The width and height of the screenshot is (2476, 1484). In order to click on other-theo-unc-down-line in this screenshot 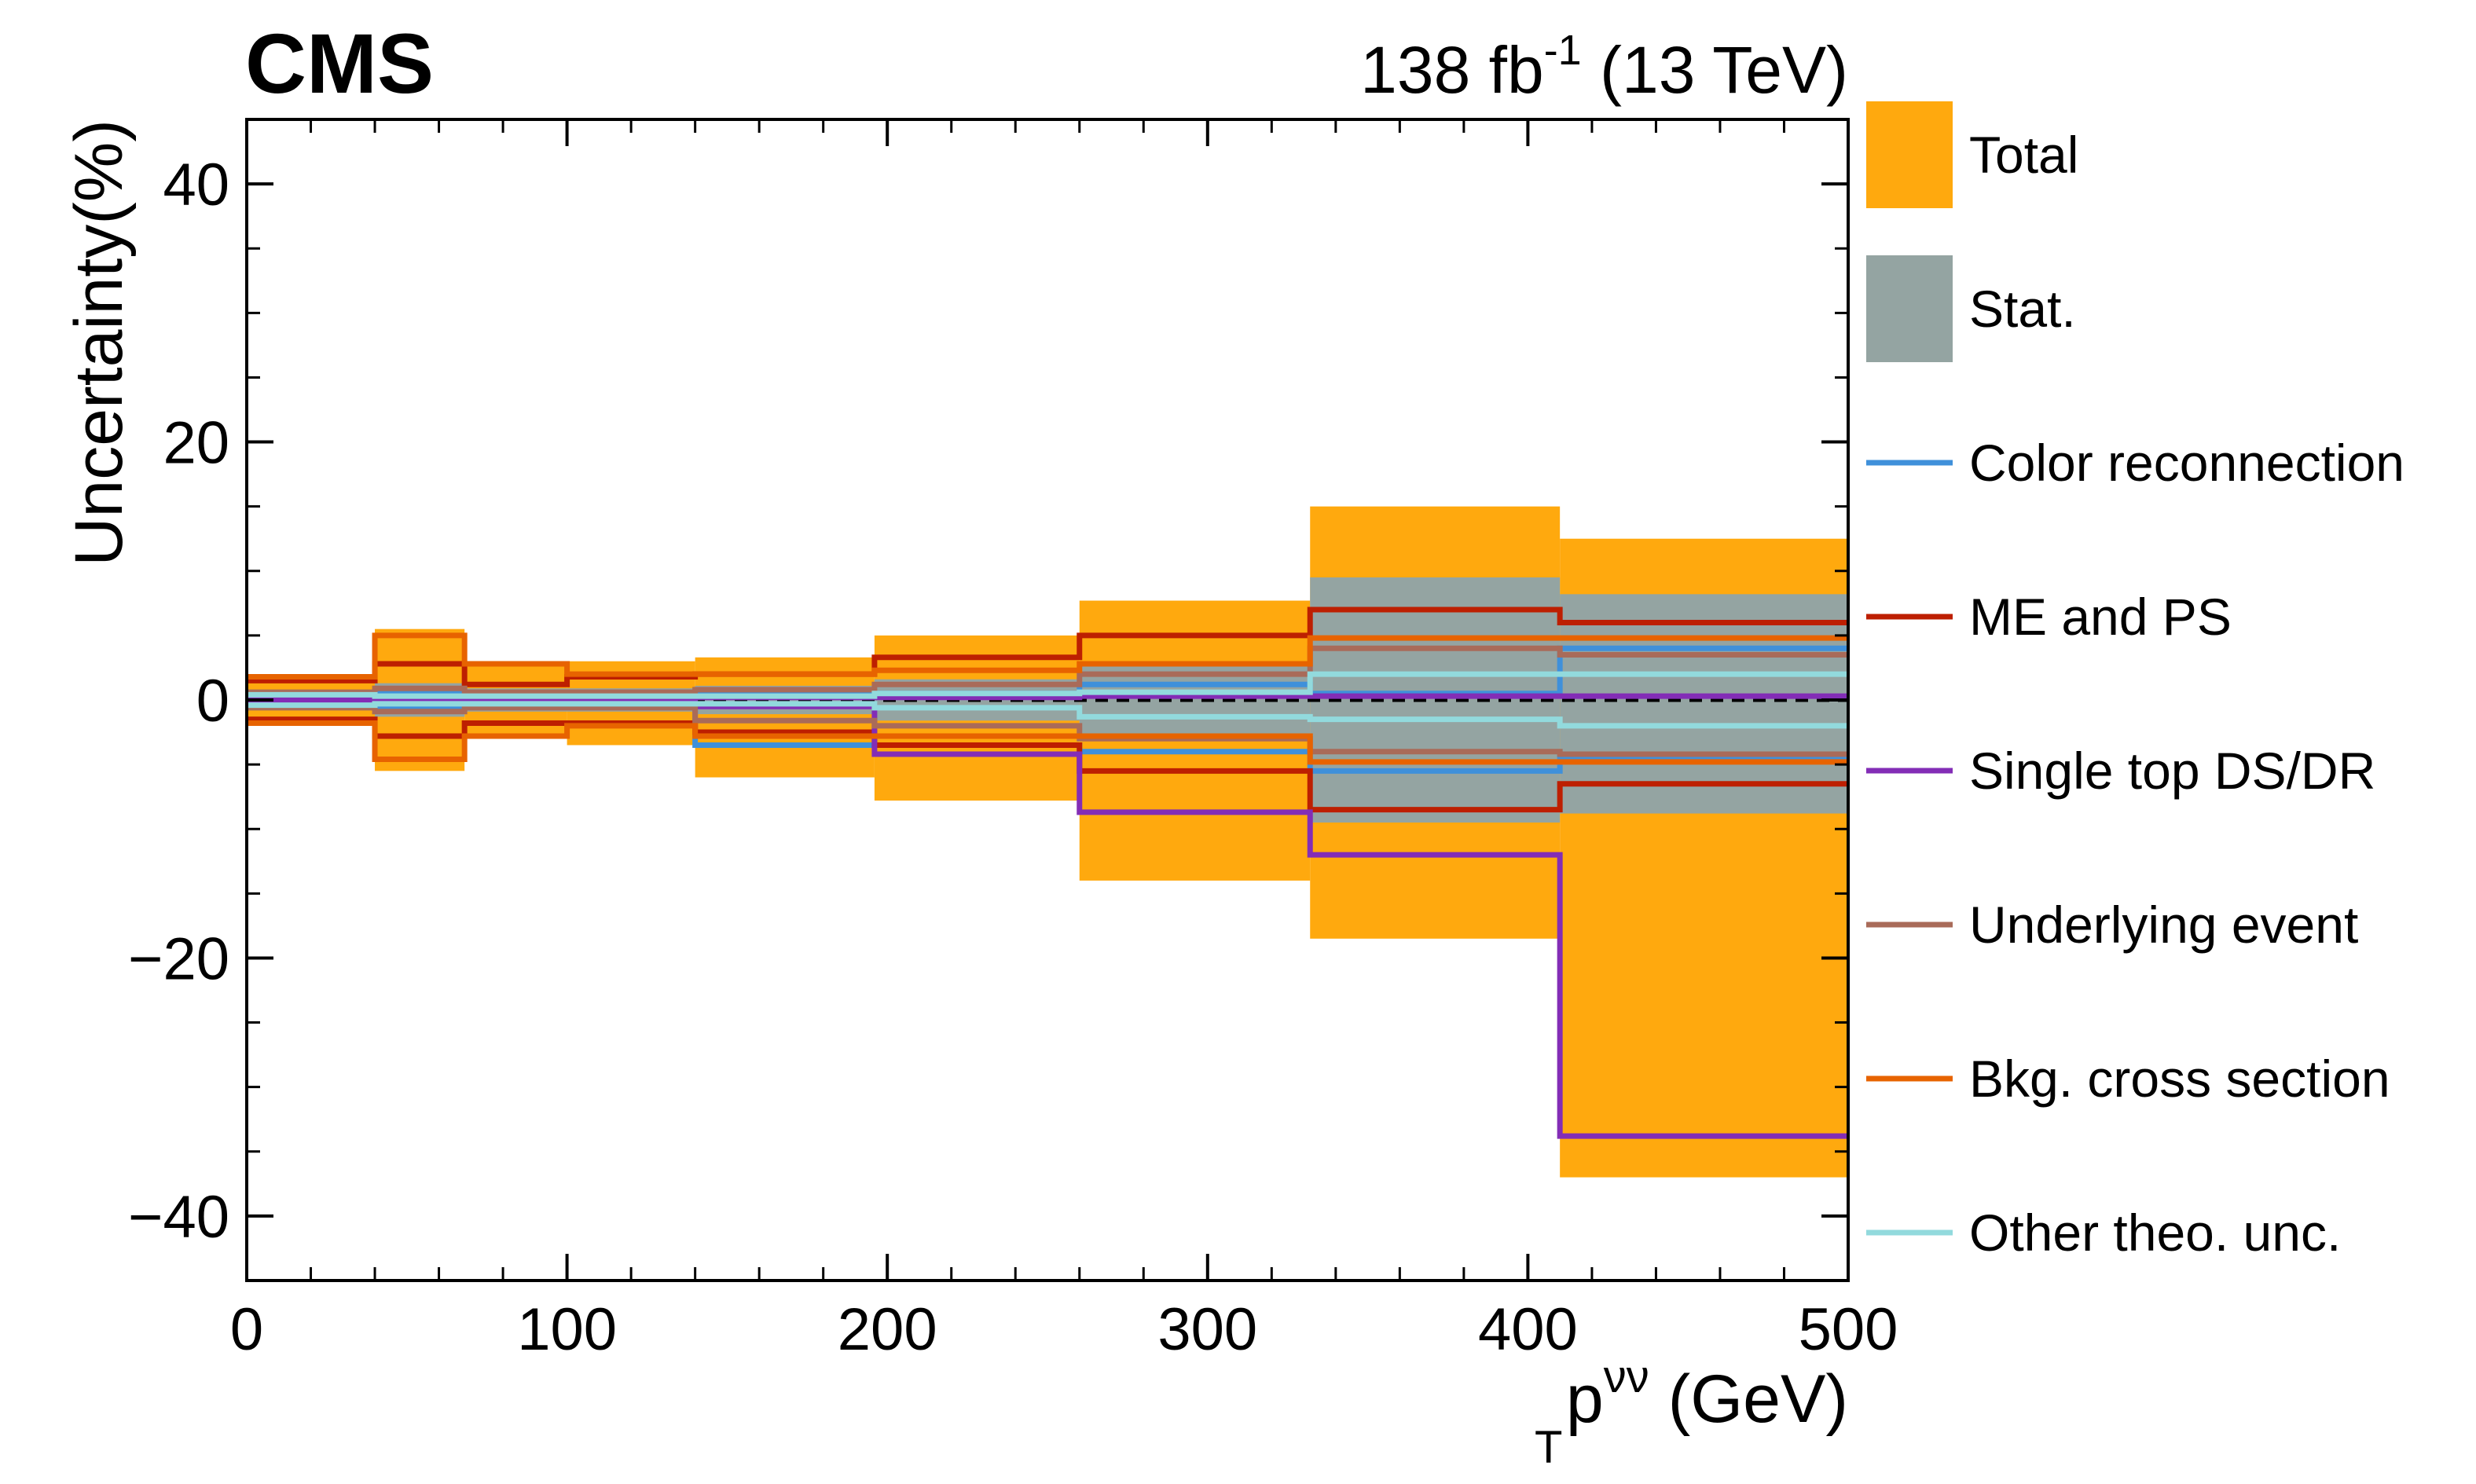, I will do `click(1047, 715)`.